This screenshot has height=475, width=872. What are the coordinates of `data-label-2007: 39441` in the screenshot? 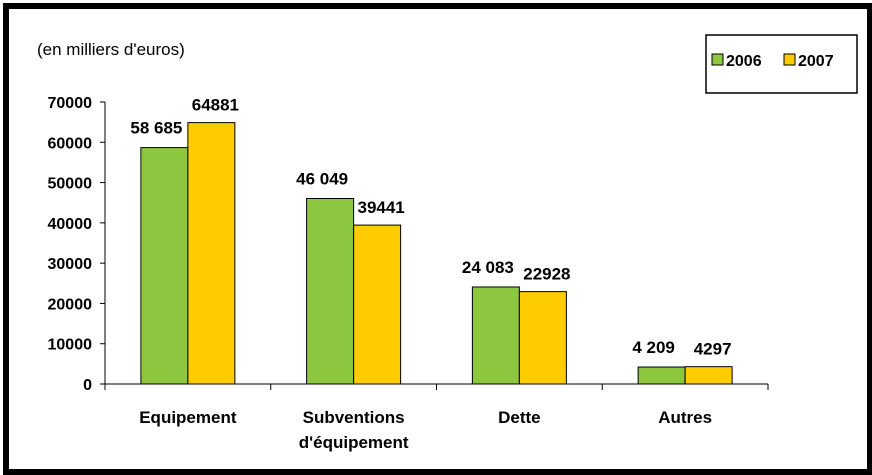 It's located at (380, 207).